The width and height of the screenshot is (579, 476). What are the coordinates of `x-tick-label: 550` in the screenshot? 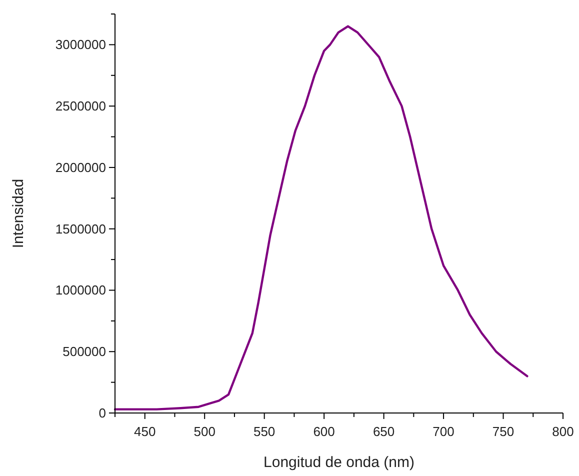 It's located at (264, 431).